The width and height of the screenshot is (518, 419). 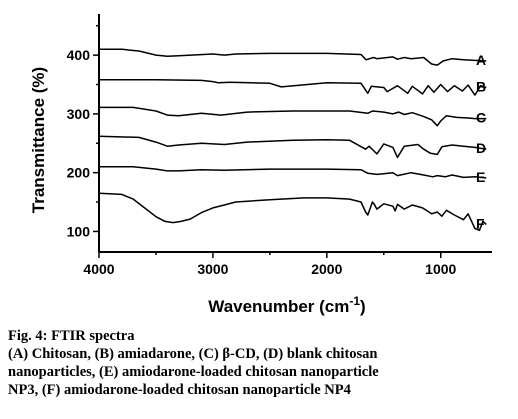 I want to click on series-label-b: B, so click(x=481, y=86).